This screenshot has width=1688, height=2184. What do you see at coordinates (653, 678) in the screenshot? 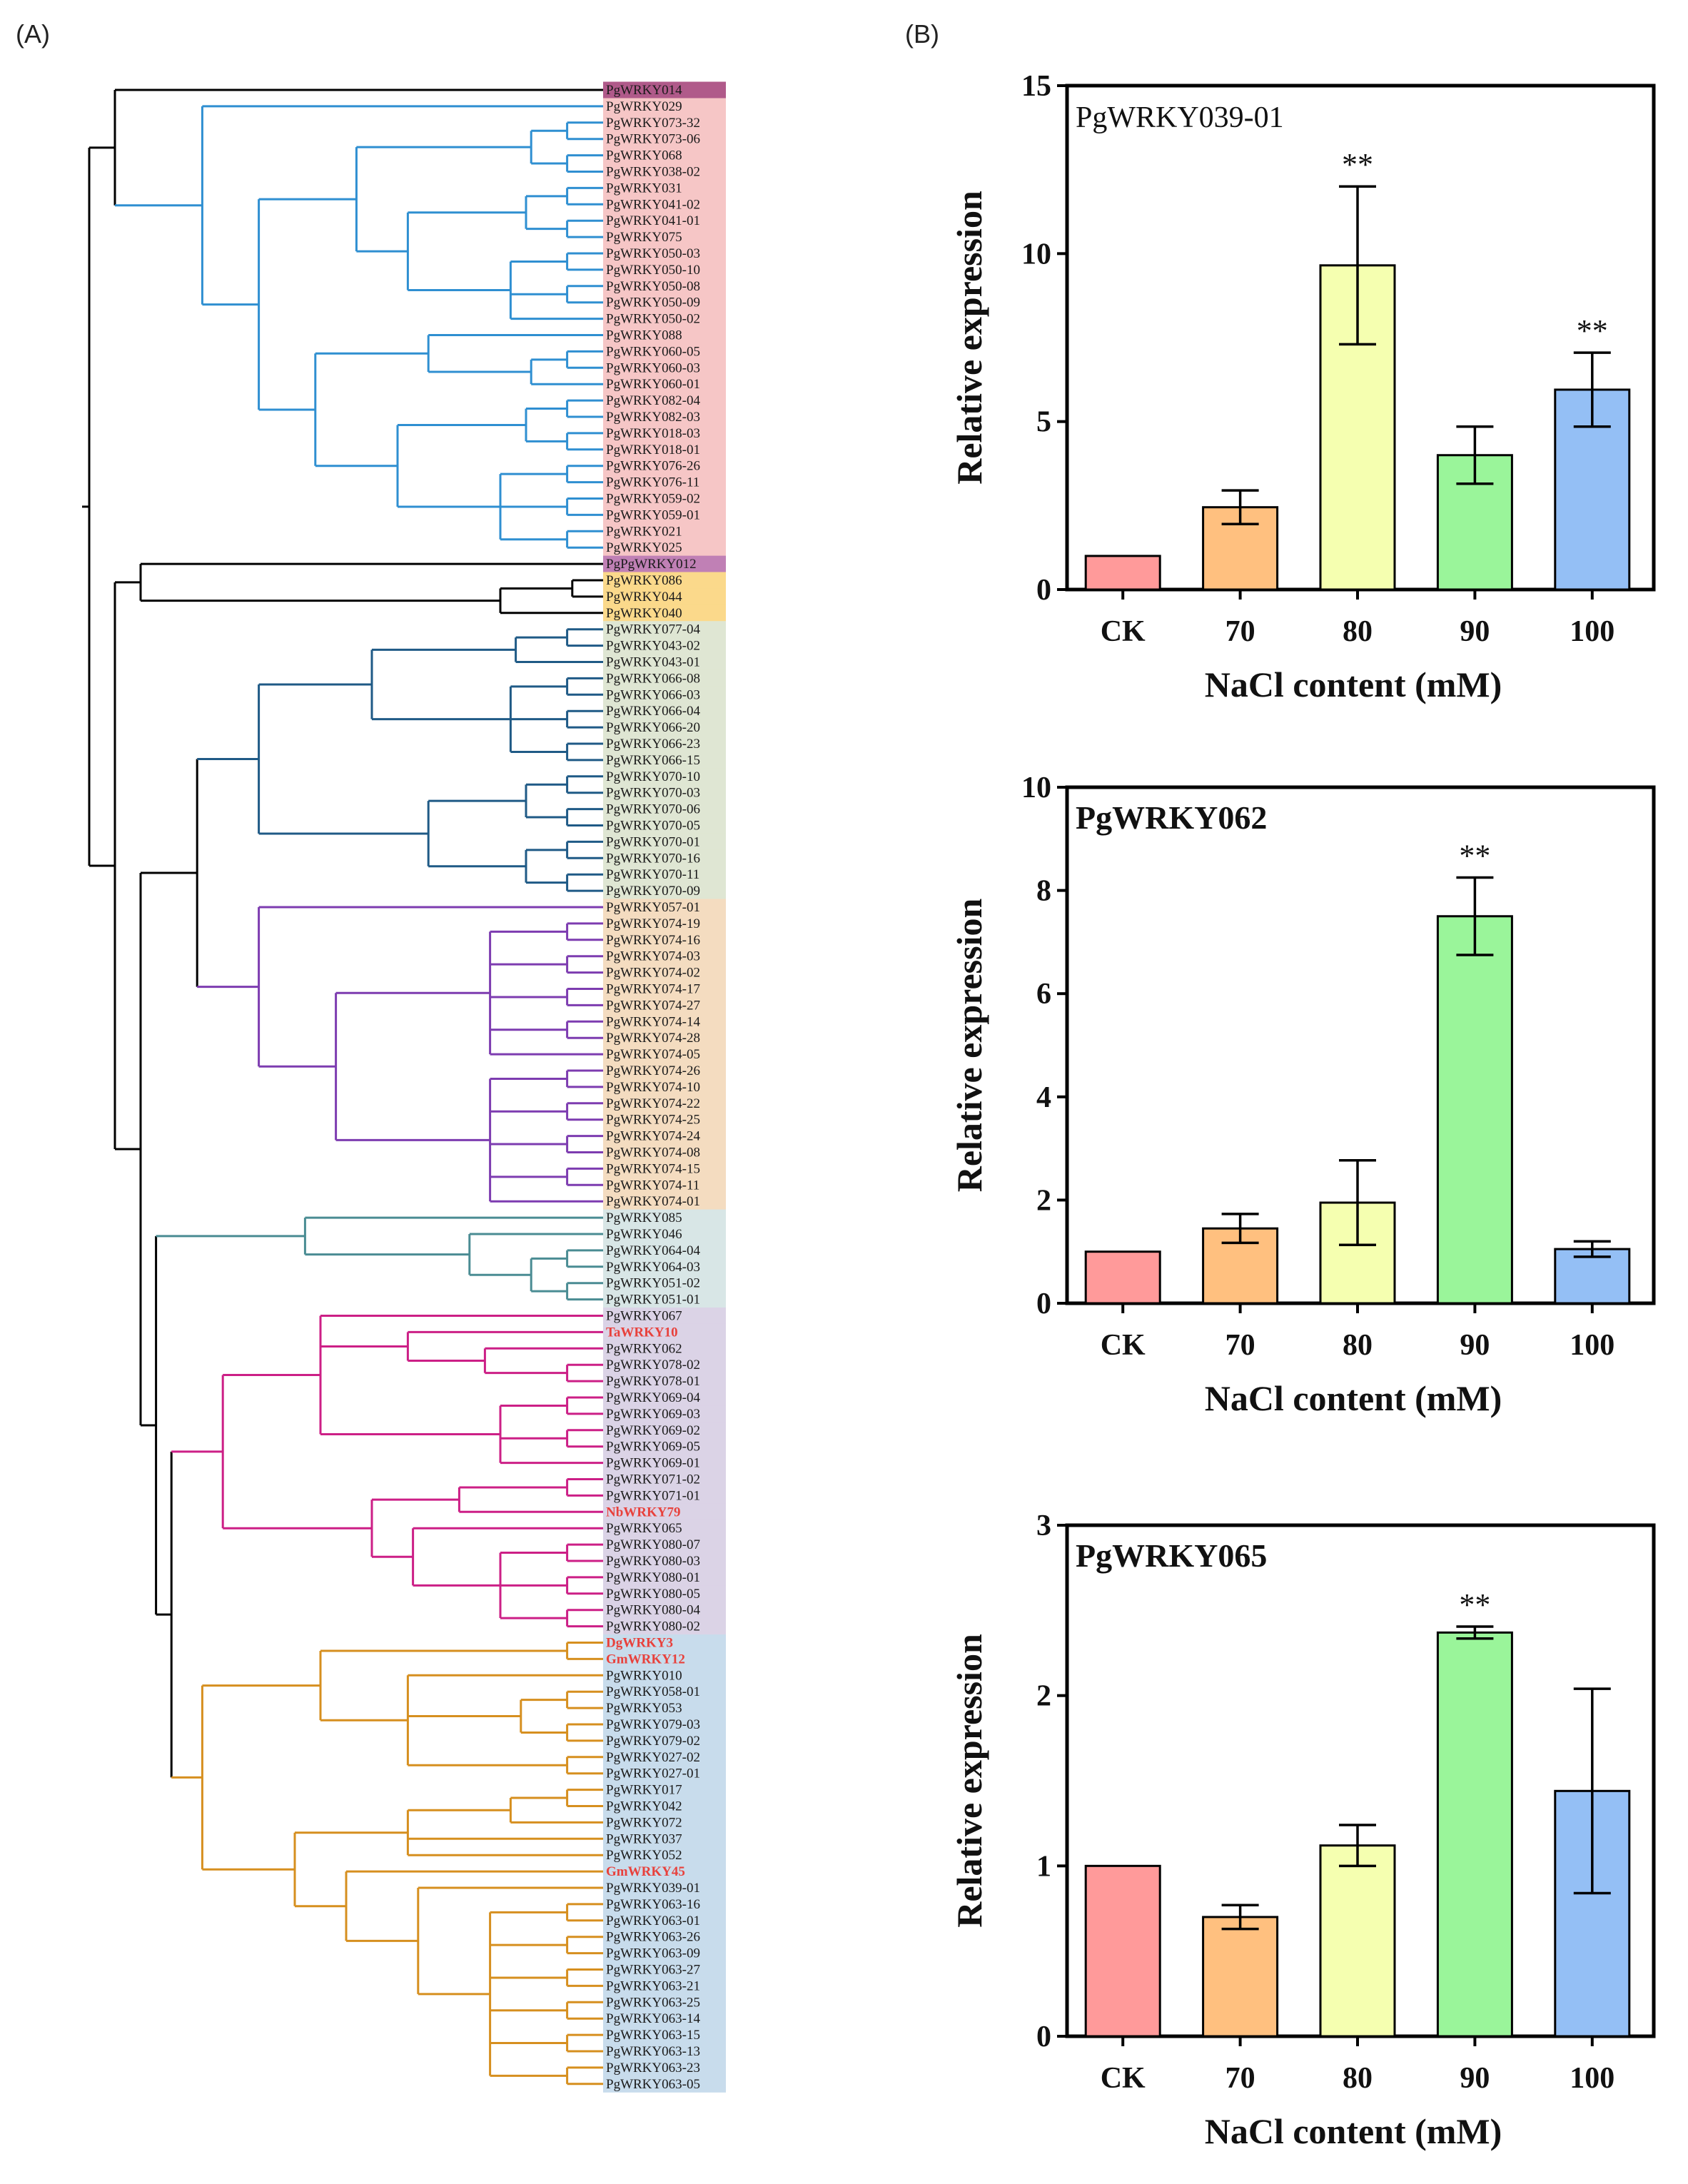
I see `leaf-label: PgWRKY066-08` at bounding box center [653, 678].